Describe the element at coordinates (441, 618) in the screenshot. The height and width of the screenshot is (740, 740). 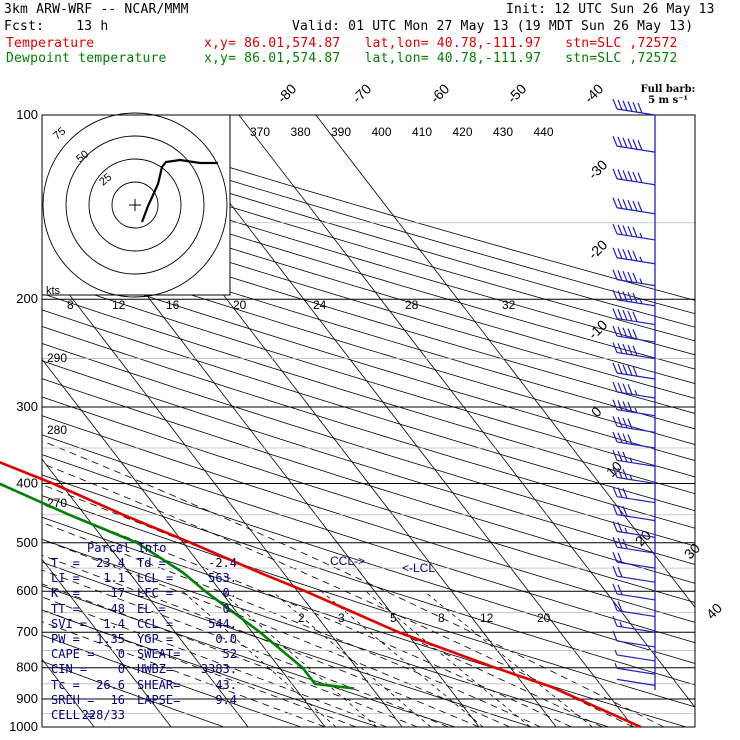
I see `mixing-ratio-label: 8` at that location.